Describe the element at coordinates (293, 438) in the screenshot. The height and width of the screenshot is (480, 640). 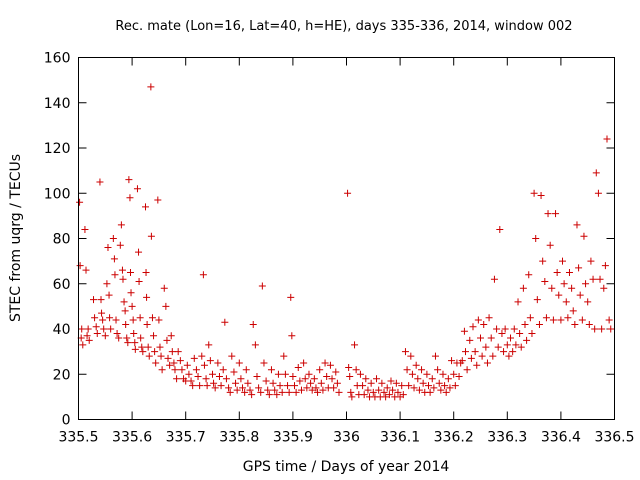
I see `x-tick-label: 335.9` at that location.